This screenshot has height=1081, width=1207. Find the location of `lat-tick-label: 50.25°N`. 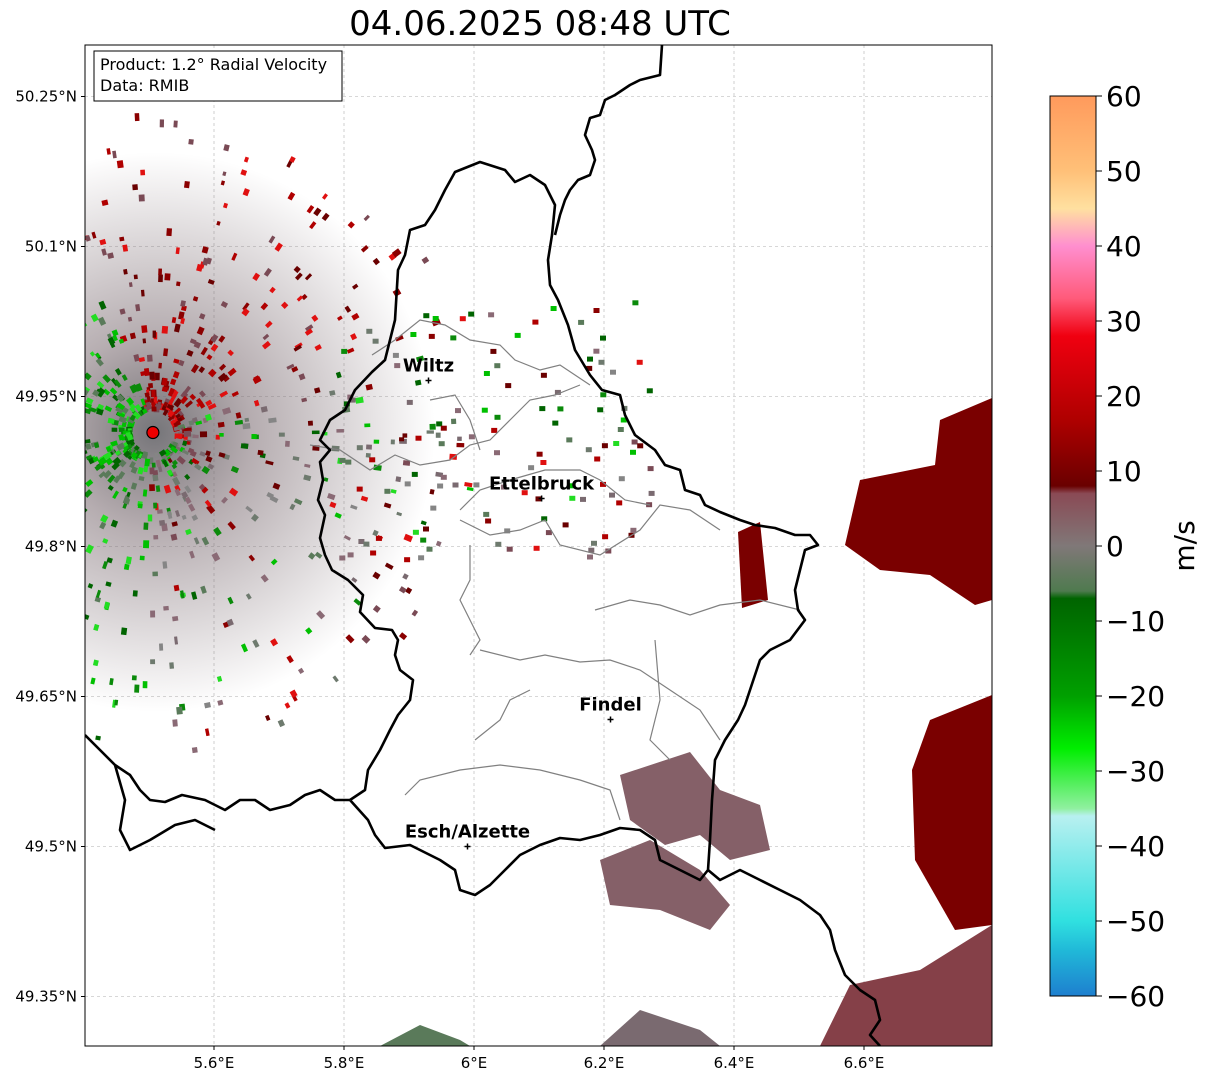

lat-tick-label: 50.25°N is located at coordinates (46, 97).